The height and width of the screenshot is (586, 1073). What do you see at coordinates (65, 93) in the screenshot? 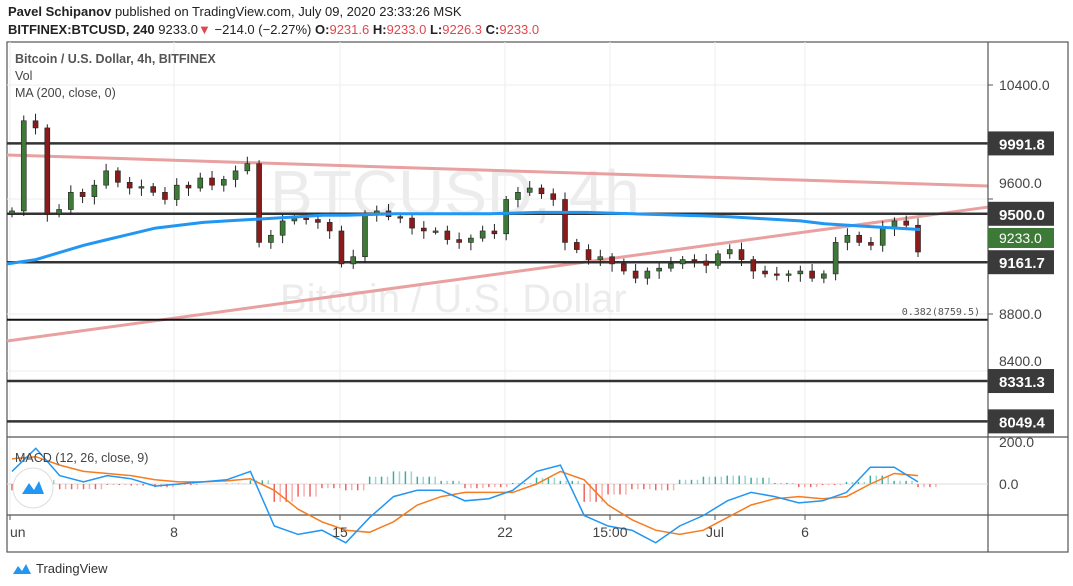
I see `legend-ma: MA (200, close, 0)` at bounding box center [65, 93].